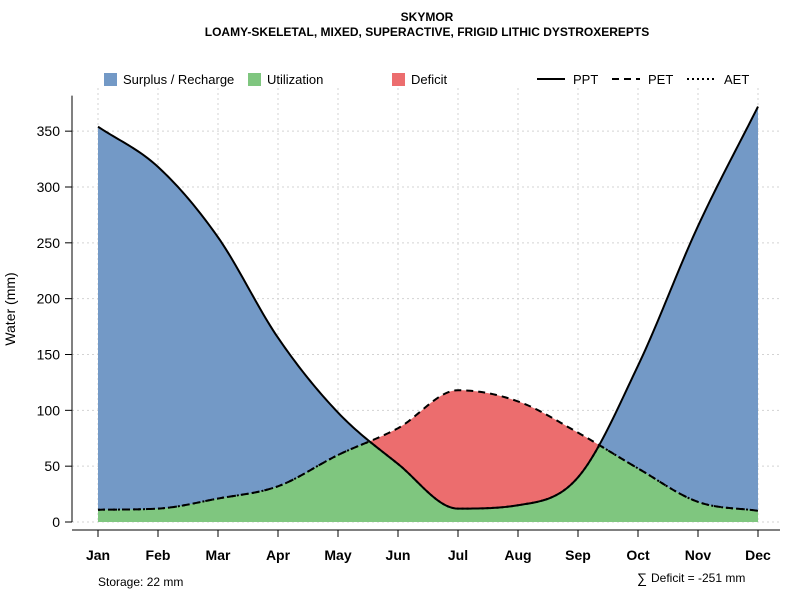  What do you see at coordinates (517, 555) in the screenshot?
I see `x-tick-label-aug: Aug` at bounding box center [517, 555].